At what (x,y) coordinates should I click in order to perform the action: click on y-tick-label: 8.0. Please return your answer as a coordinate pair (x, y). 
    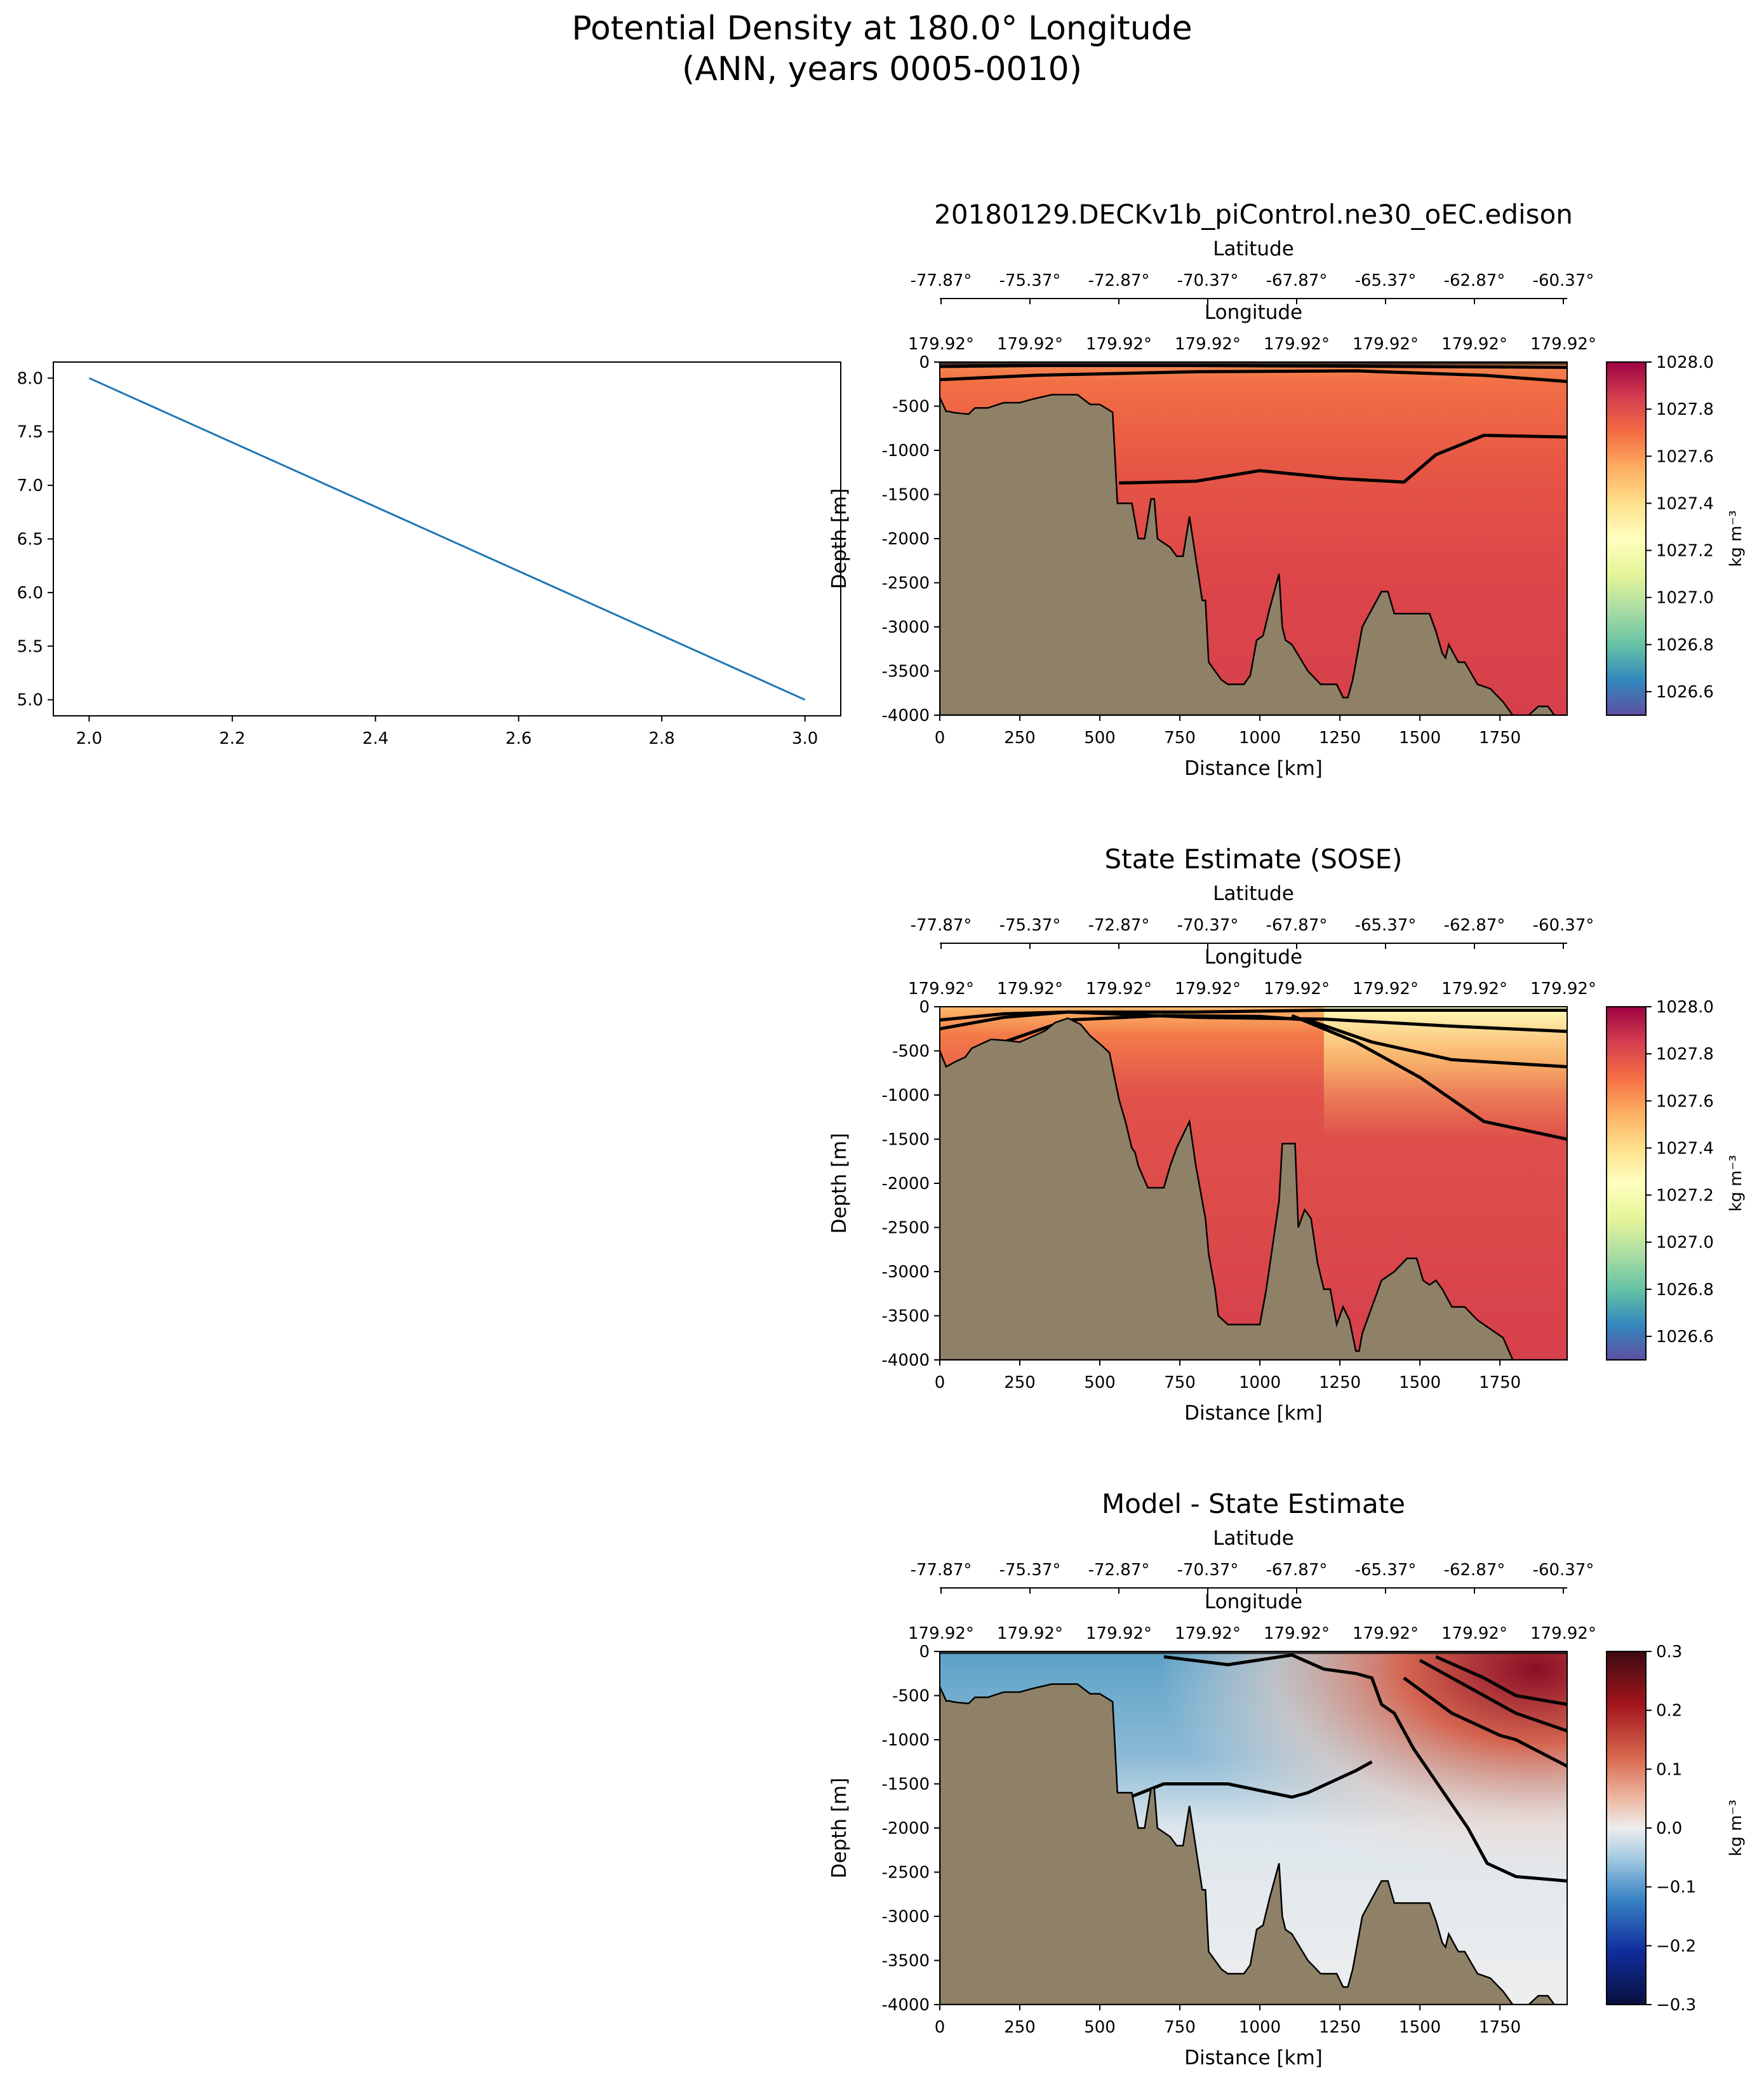
    Looking at the image, I should click on (30, 378).